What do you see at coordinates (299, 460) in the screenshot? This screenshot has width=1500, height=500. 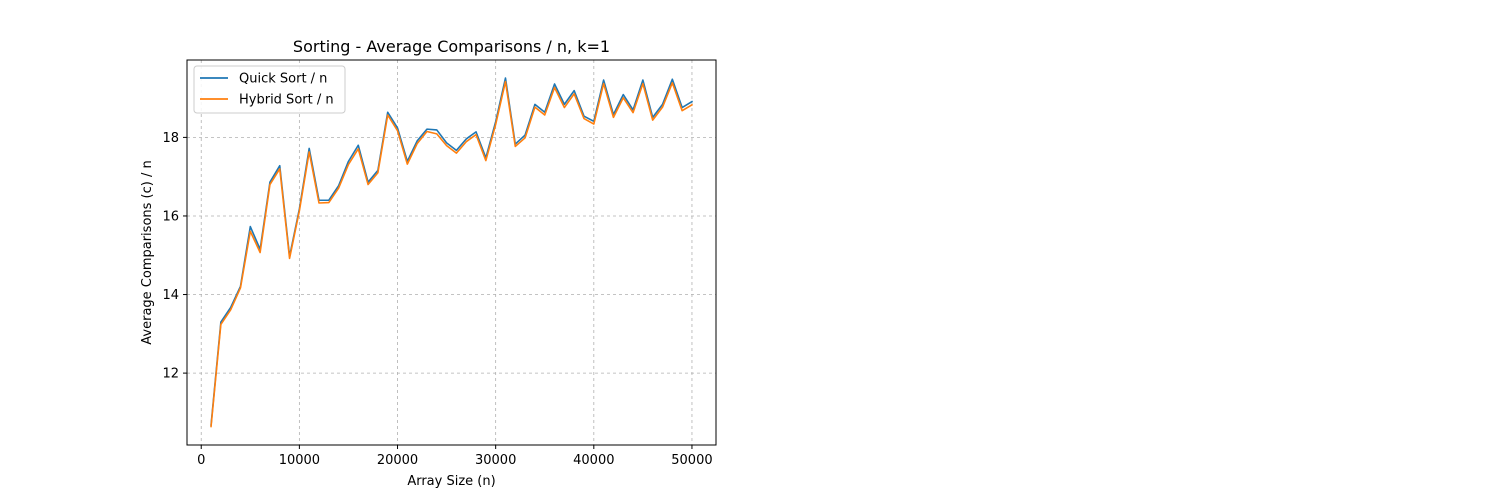 I see `x-tick-label: 10000` at bounding box center [299, 460].